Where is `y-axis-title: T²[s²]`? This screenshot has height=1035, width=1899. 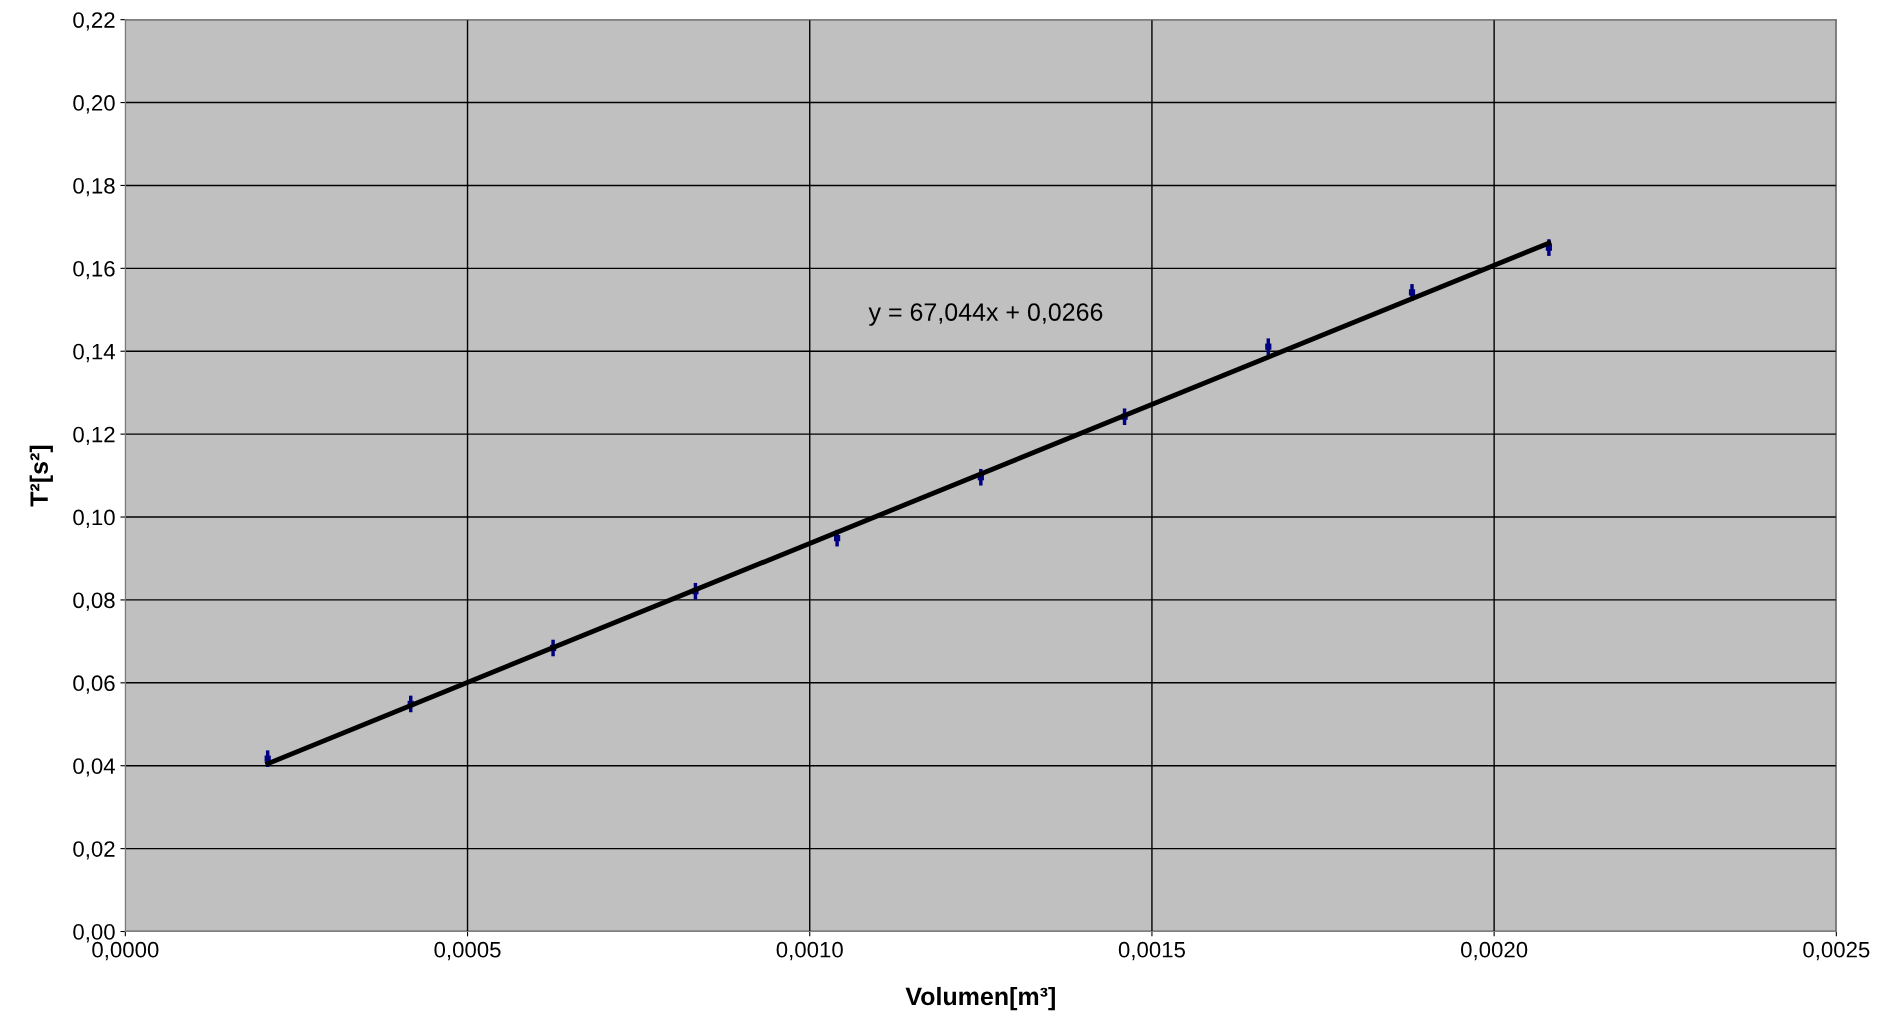
y-axis-title: T²[s²] is located at coordinates (41, 476).